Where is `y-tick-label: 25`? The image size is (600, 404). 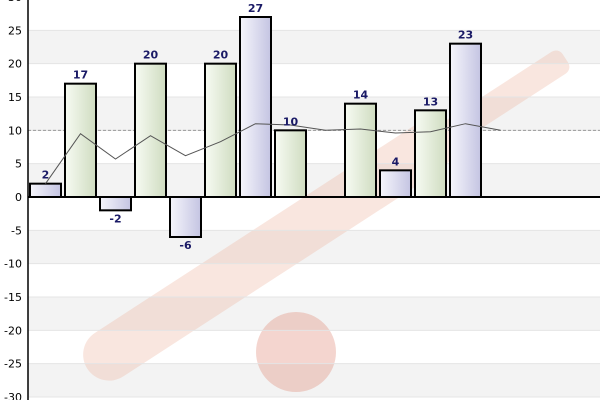 y-tick-label: 25 is located at coordinates (15, 30).